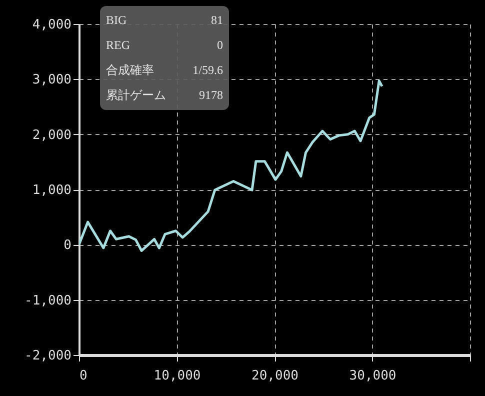  I want to click on annotation: 合成確率, so click(130, 70).